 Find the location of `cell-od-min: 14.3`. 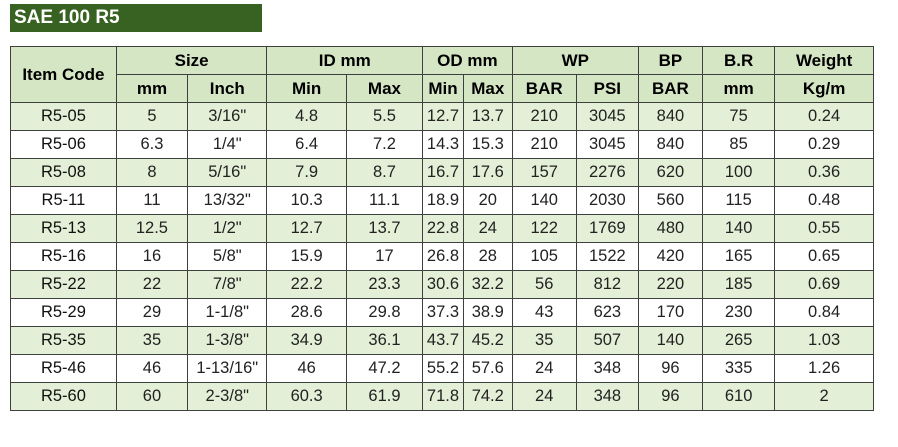

cell-od-min: 14.3 is located at coordinates (443, 144).